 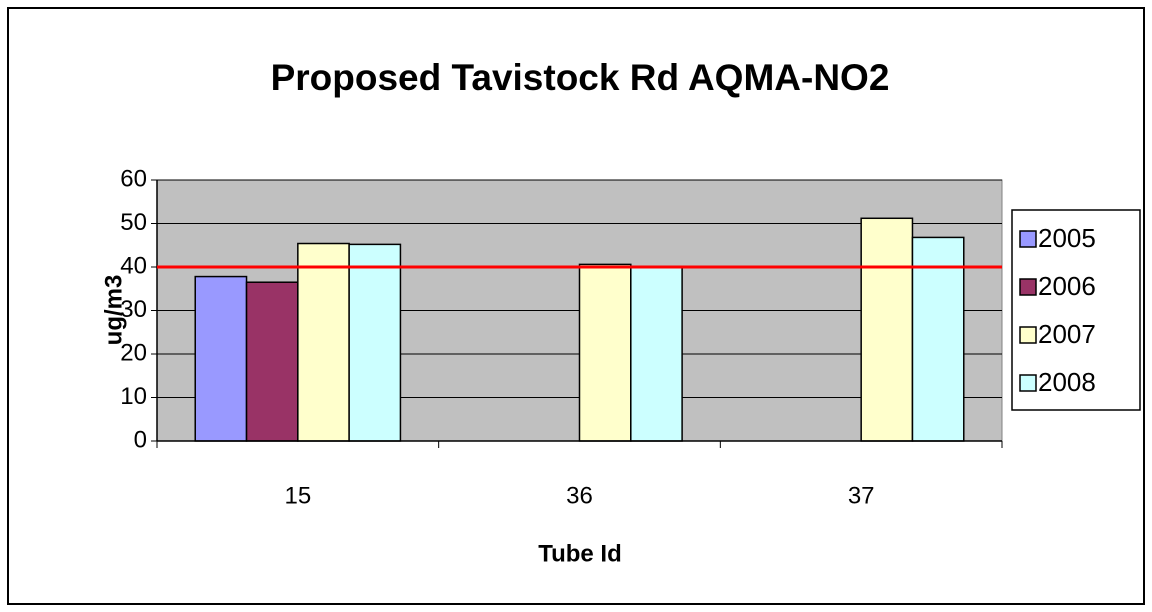 What do you see at coordinates (1067, 286) in the screenshot?
I see `legend-label: 2006` at bounding box center [1067, 286].